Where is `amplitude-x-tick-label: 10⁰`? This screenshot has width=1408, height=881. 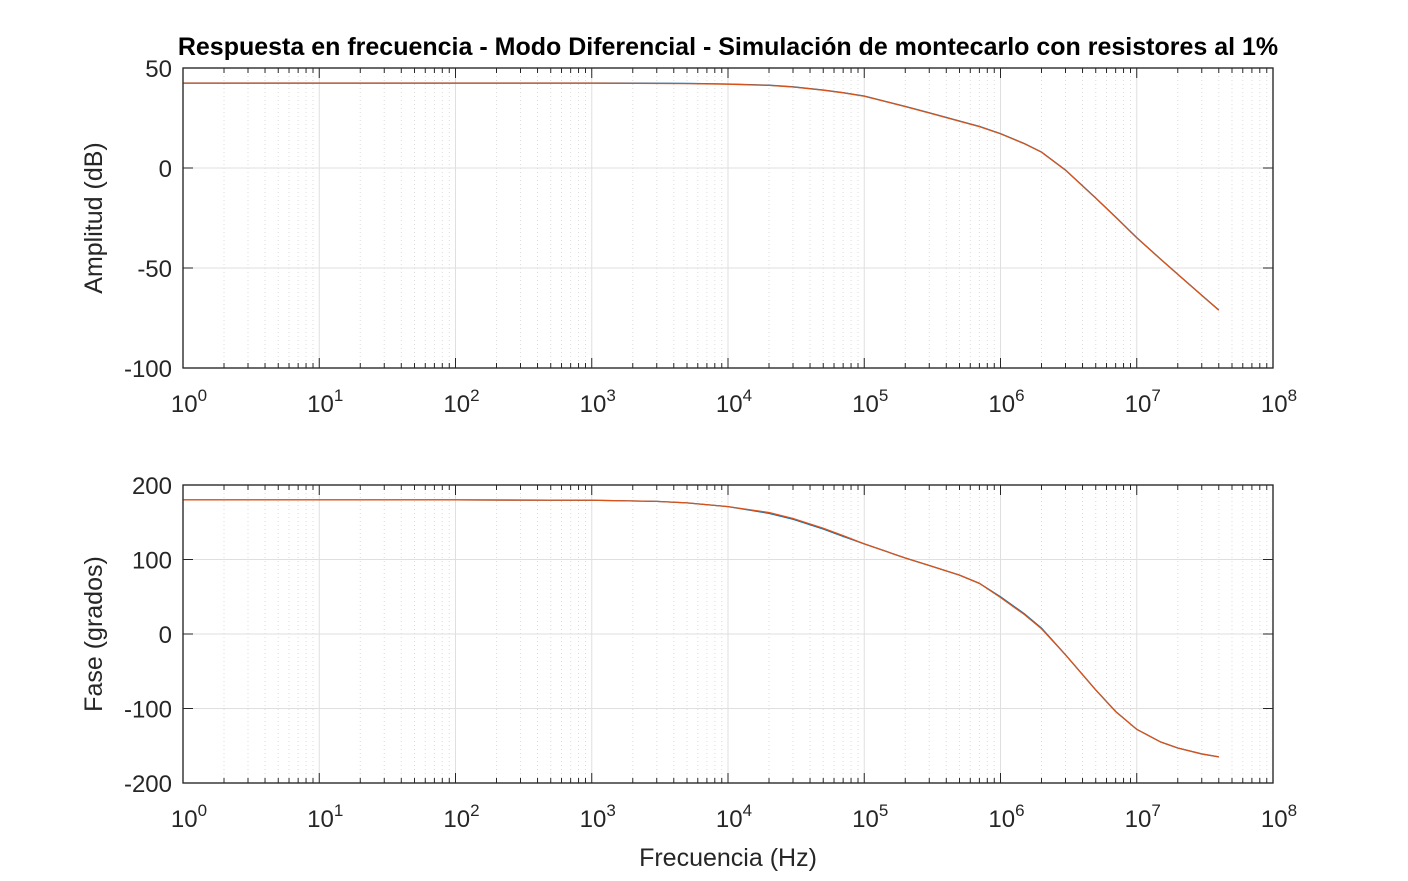
amplitude-x-tick-label: 10⁰ is located at coordinates (189, 402).